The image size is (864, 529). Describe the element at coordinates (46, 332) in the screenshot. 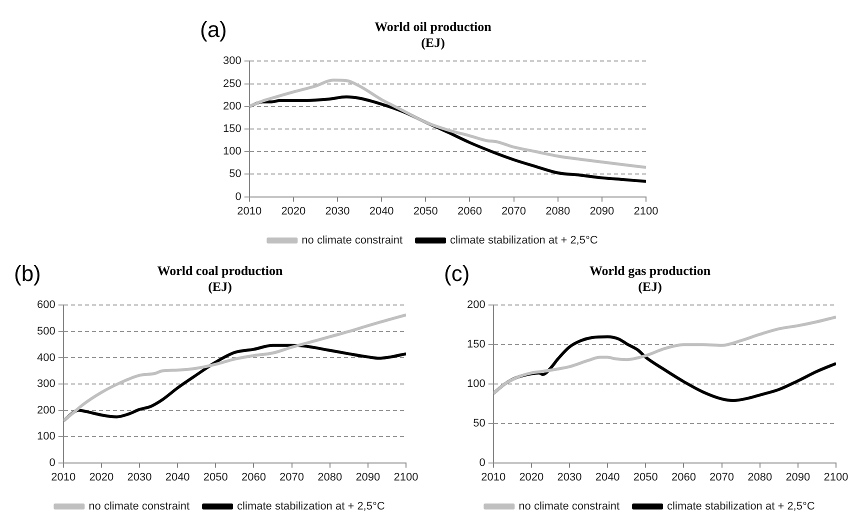

I see `y-tick-label: 500` at that location.